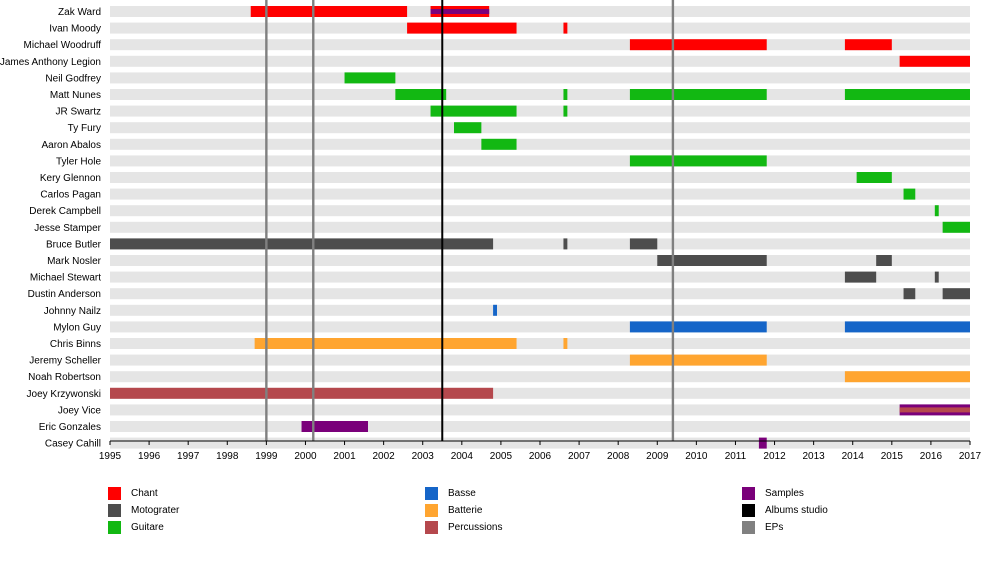 The width and height of the screenshot is (1000, 562). Describe the element at coordinates (462, 456) in the screenshot. I see `x-tick-label: 2004` at that location.